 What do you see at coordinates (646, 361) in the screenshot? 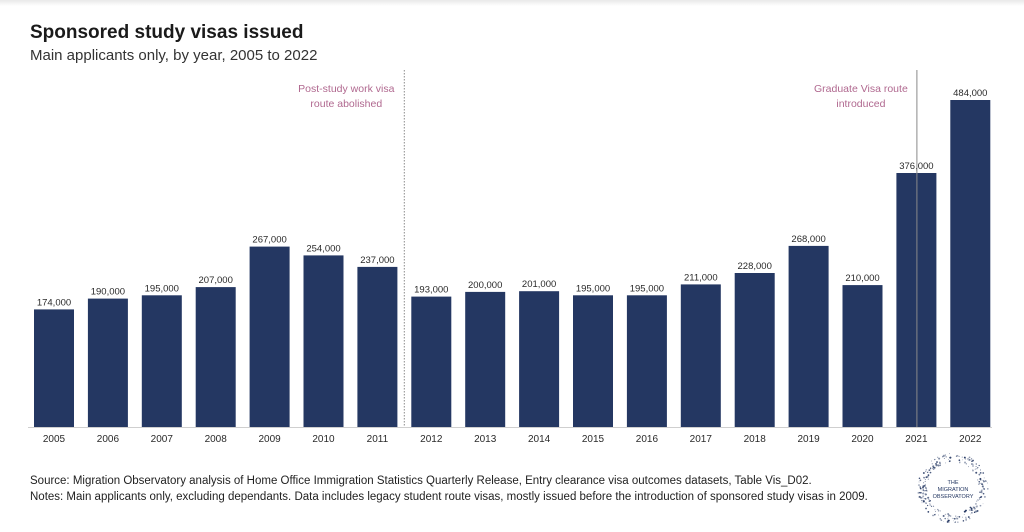
I see `bar-2016` at bounding box center [646, 361].